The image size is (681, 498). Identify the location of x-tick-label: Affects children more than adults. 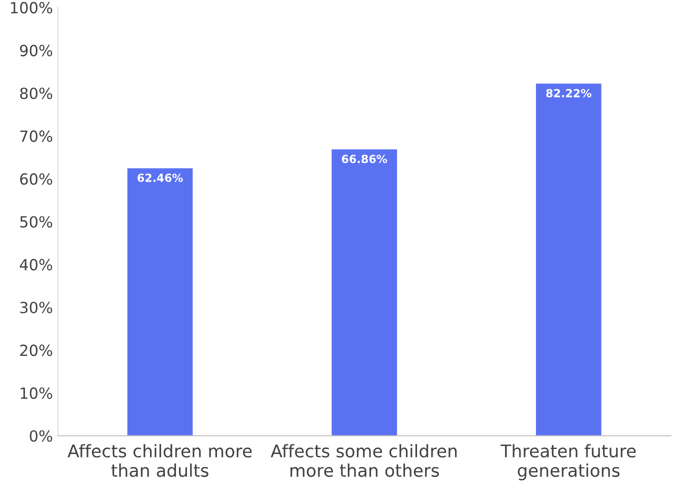
(160, 460).